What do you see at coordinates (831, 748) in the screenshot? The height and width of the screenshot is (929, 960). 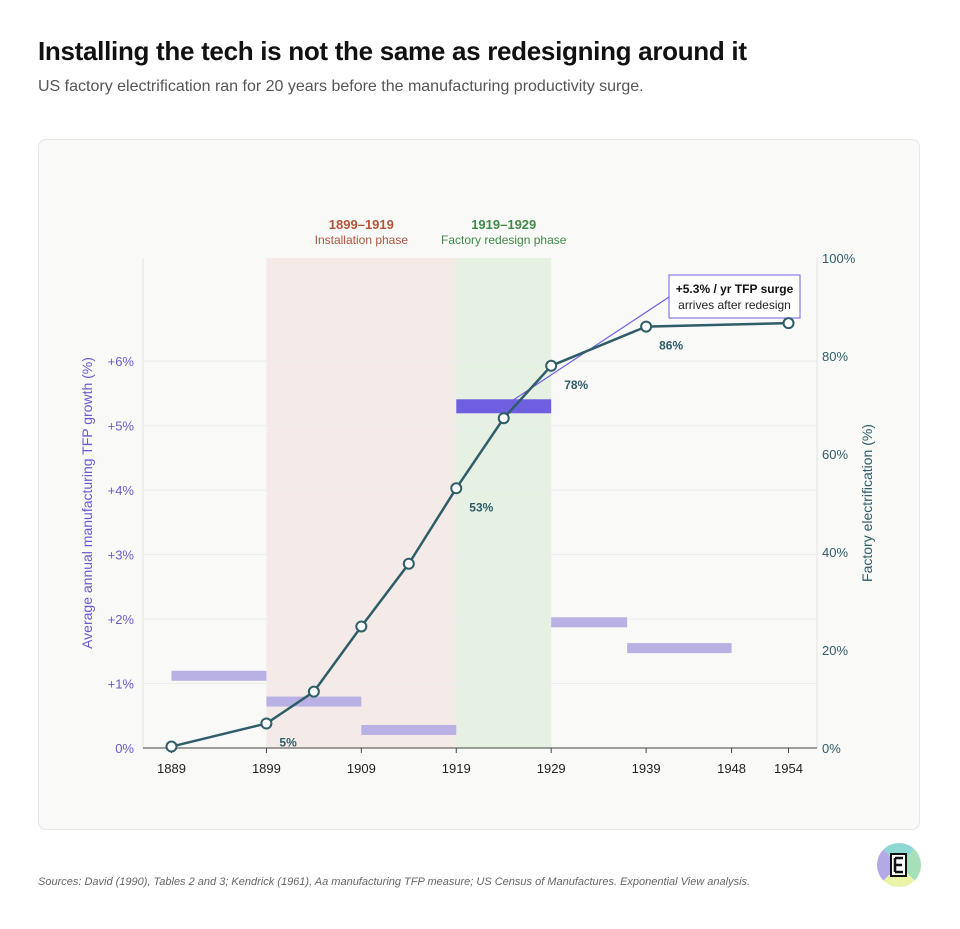 I see `right-tick-label: 0%` at bounding box center [831, 748].